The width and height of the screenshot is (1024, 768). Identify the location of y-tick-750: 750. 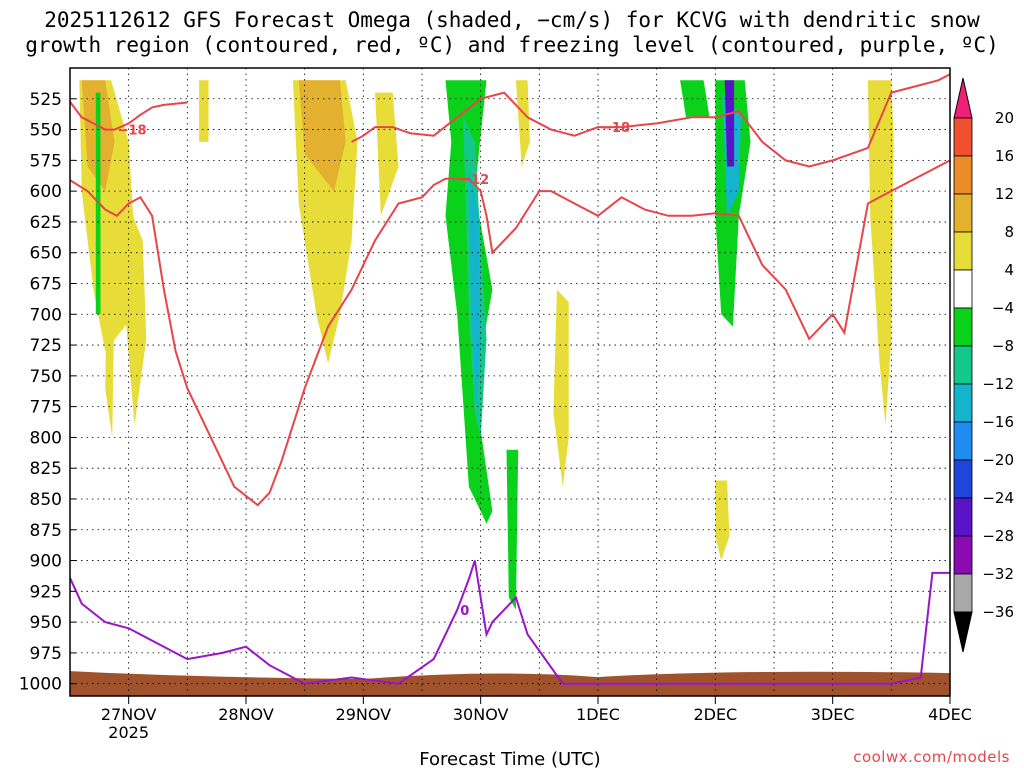
(46, 377).